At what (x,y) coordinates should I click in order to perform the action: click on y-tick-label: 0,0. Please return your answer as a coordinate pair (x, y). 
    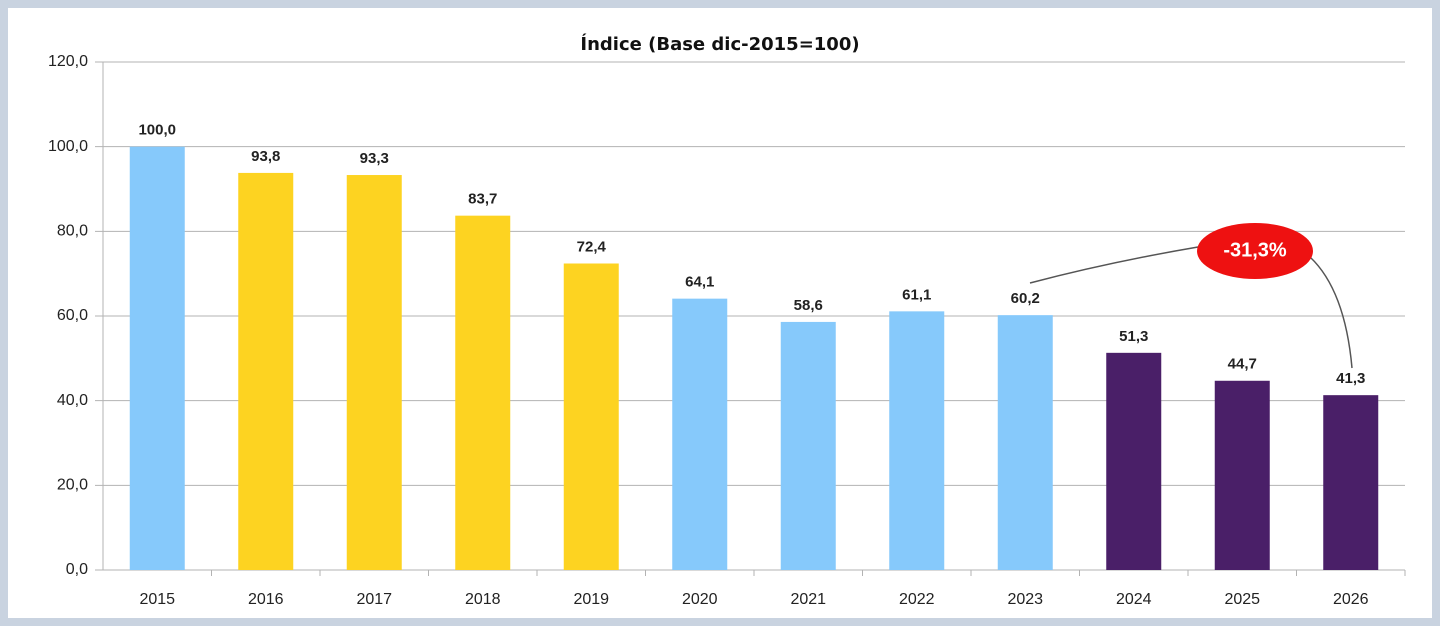
    Looking at the image, I should click on (77, 569).